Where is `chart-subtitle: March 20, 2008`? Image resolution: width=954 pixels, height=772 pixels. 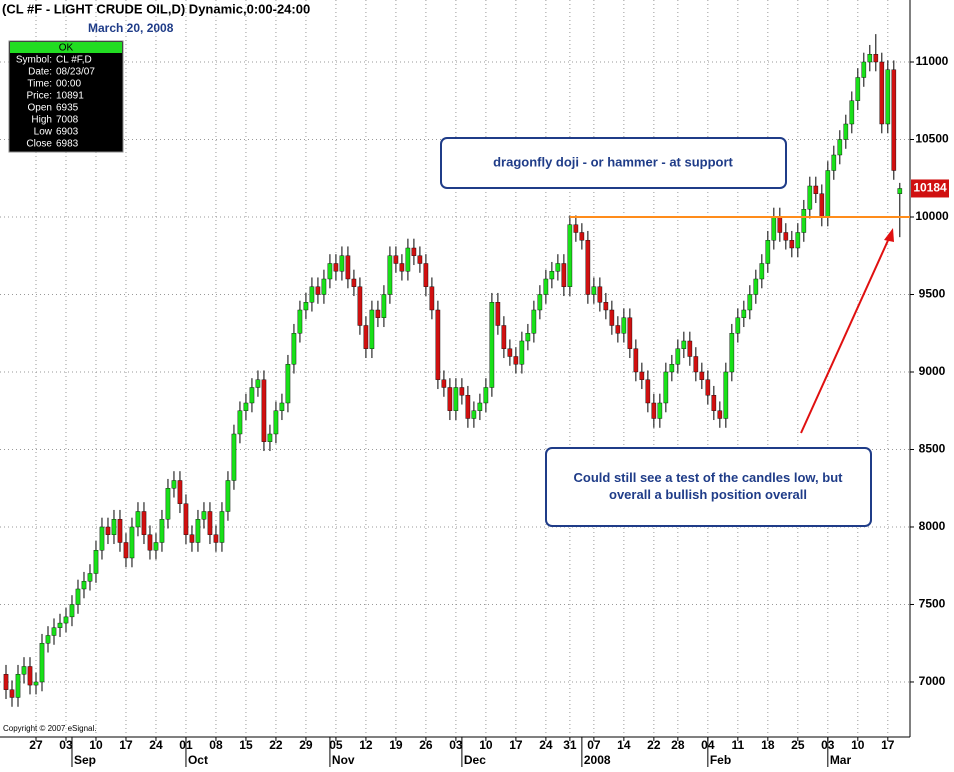 chart-subtitle: March 20, 2008 is located at coordinates (131, 28).